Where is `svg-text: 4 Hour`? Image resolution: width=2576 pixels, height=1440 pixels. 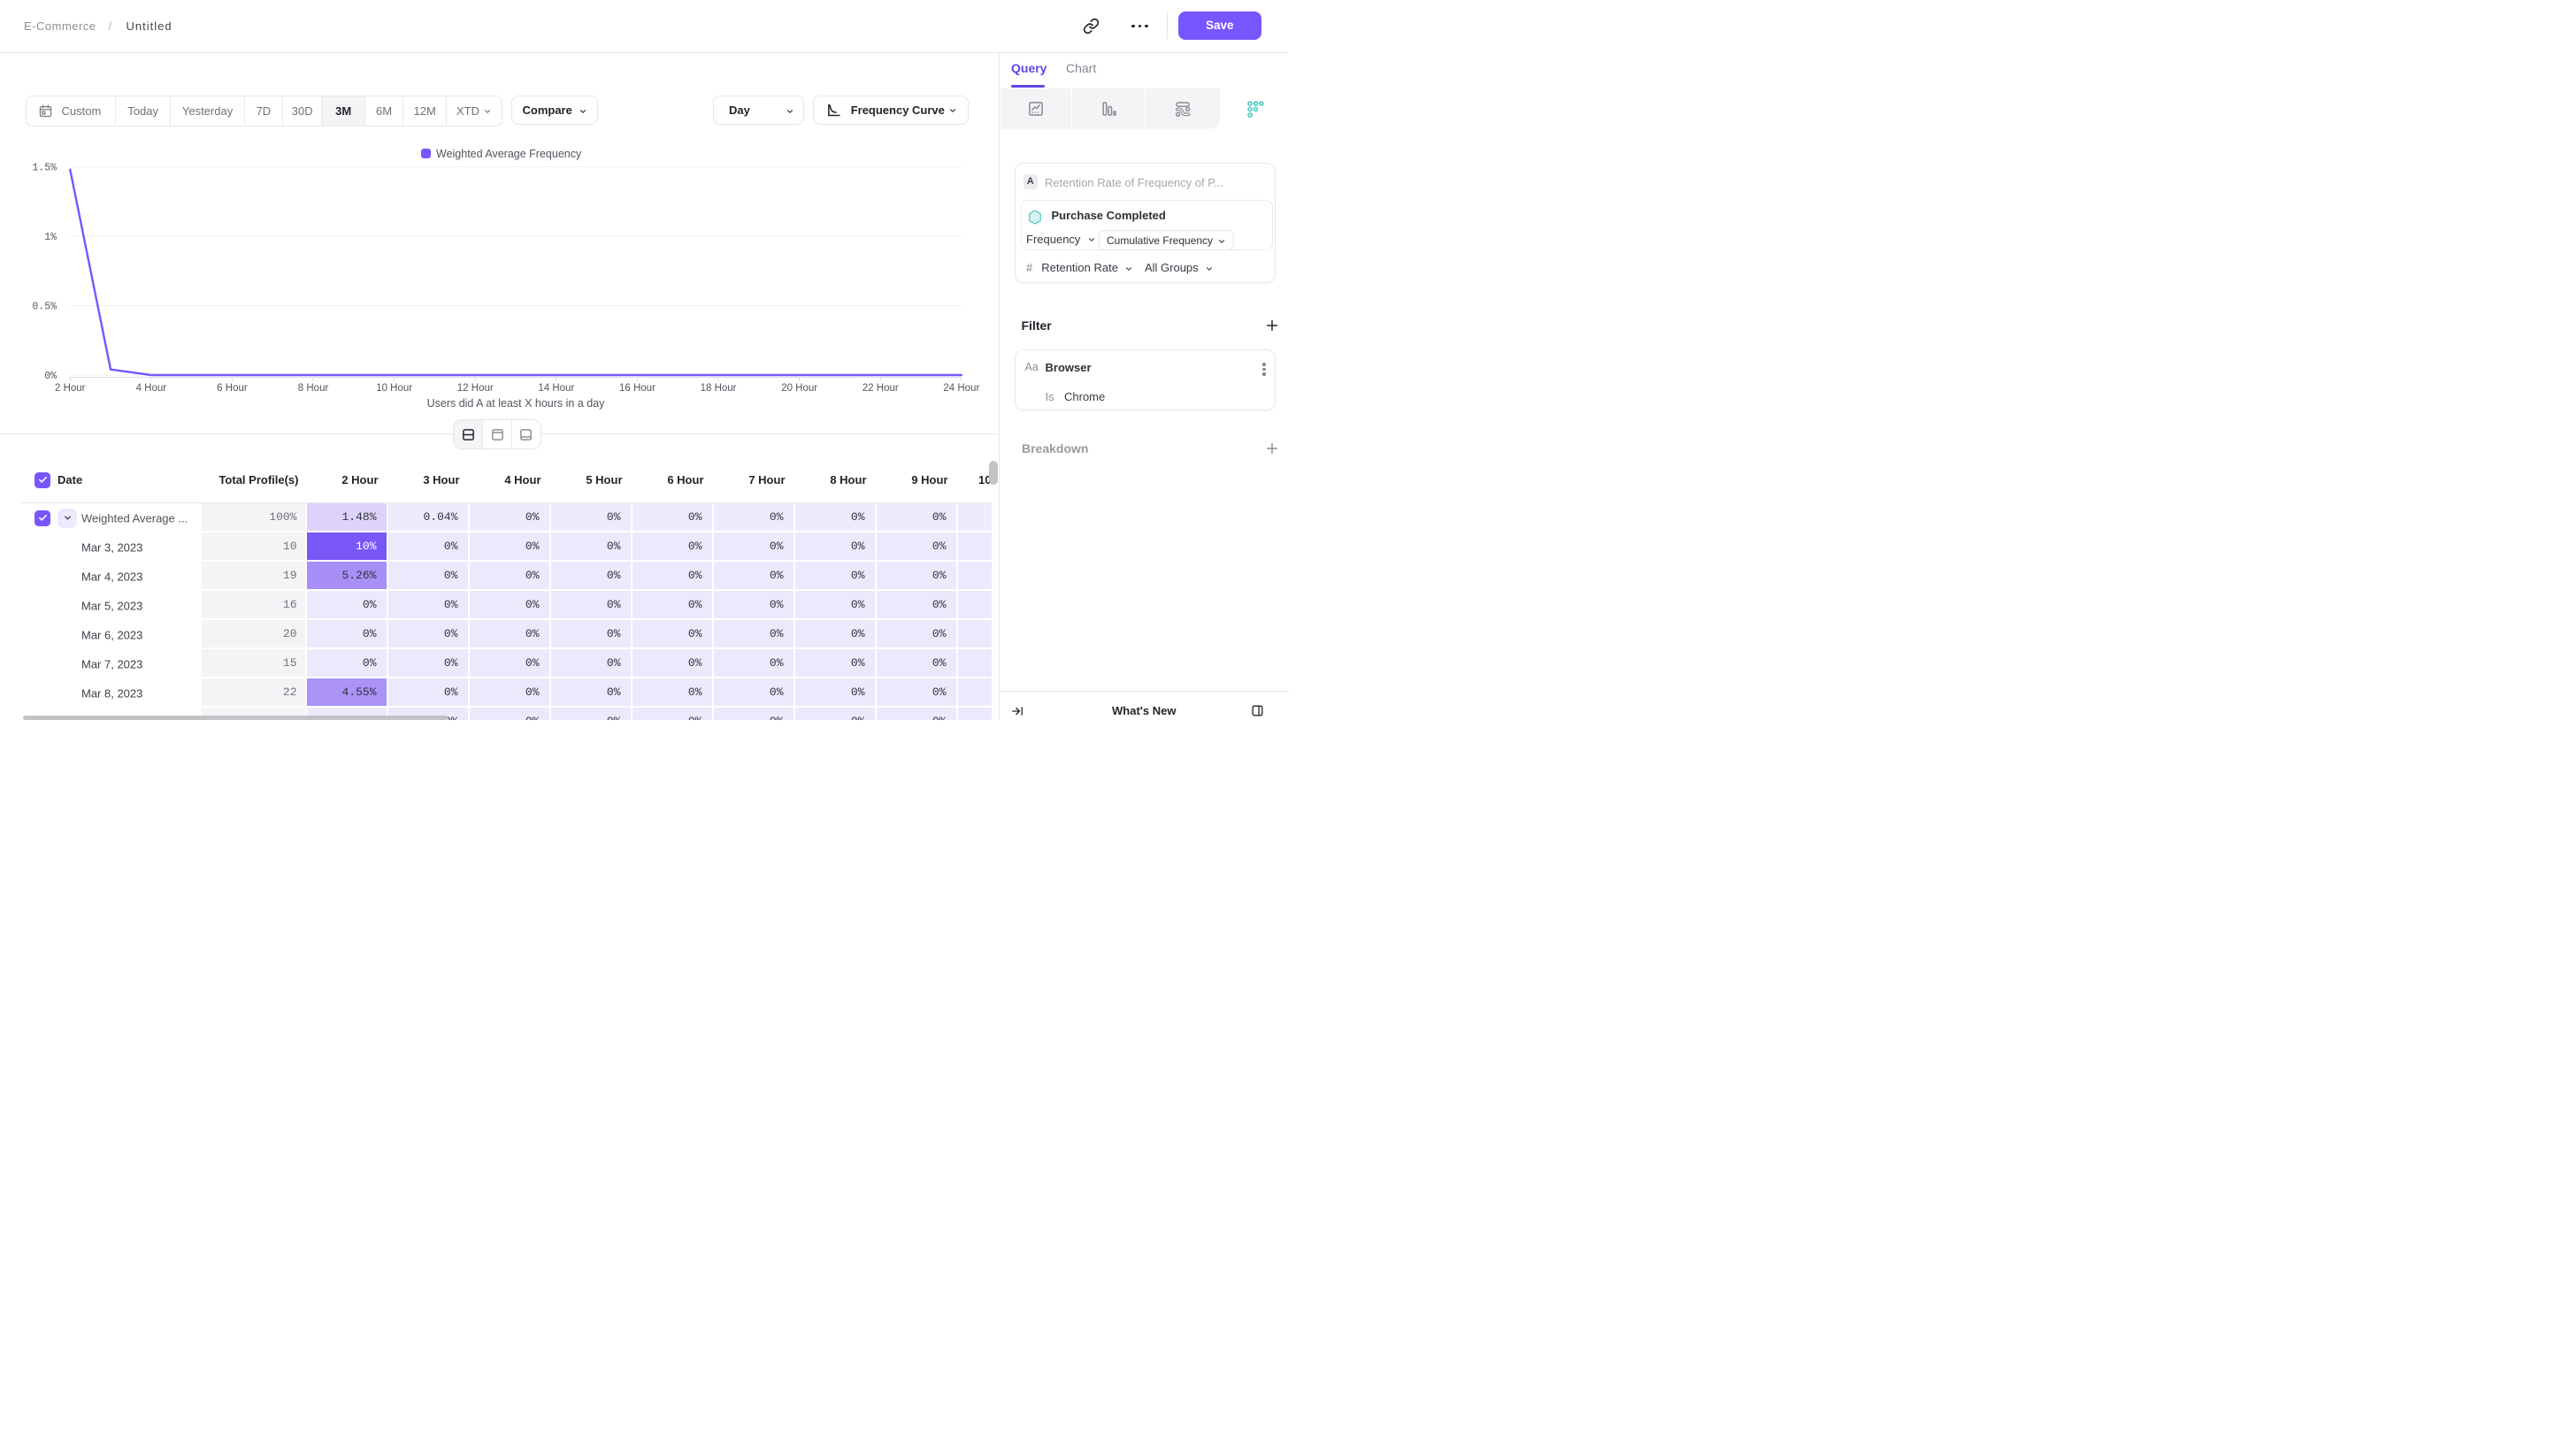
svg-text: 4 Hour is located at coordinates (151, 388).